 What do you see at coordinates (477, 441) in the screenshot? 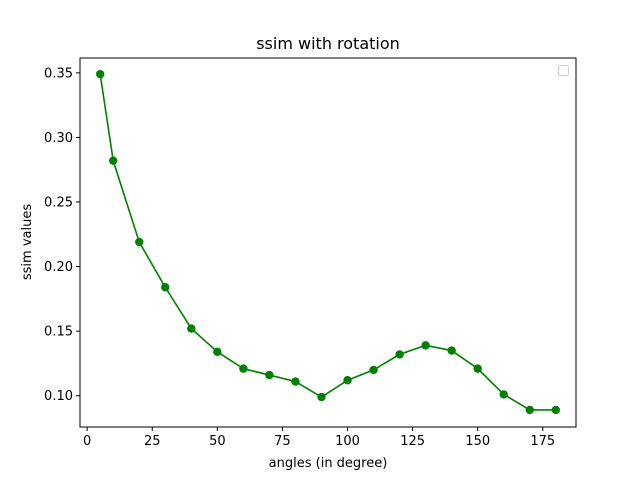
I see `x-tick-label: 150` at bounding box center [477, 441].